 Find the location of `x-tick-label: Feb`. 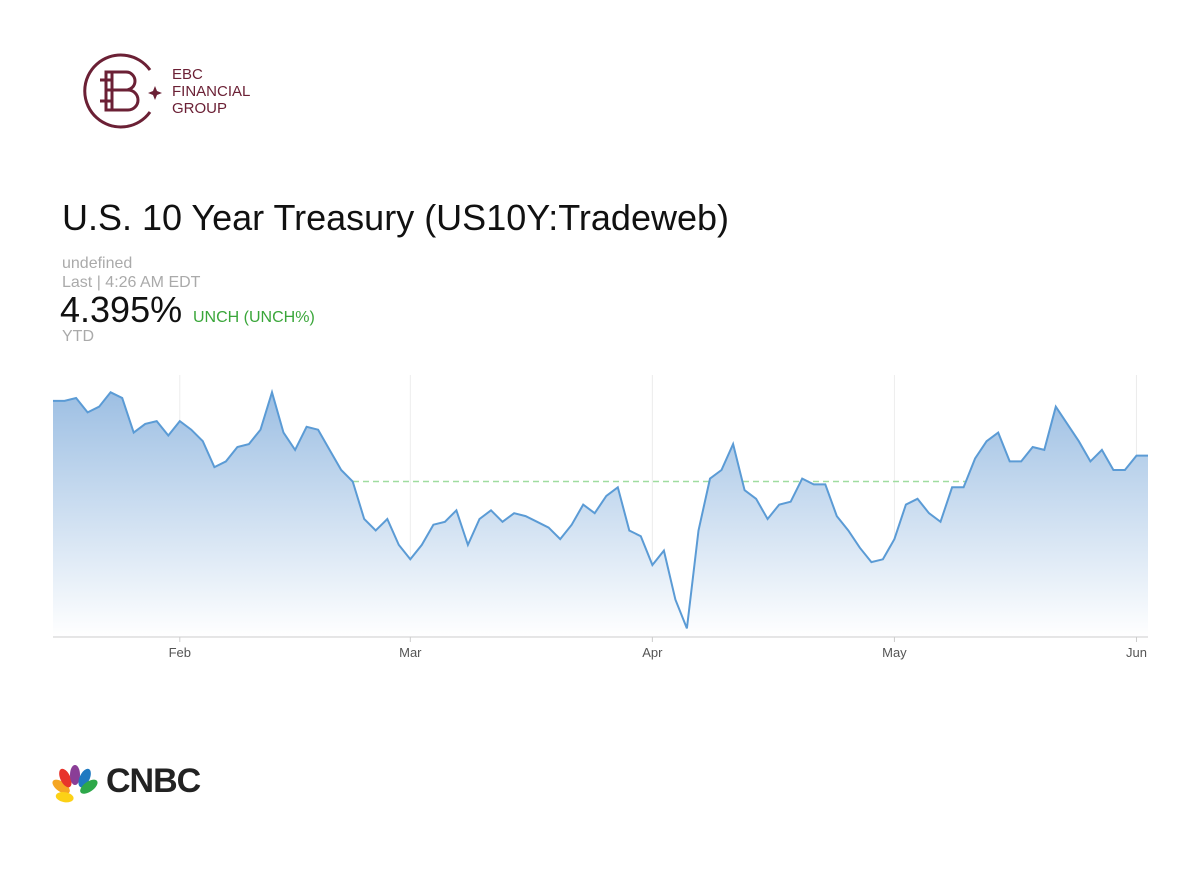

x-tick-label: Feb is located at coordinates (180, 652).